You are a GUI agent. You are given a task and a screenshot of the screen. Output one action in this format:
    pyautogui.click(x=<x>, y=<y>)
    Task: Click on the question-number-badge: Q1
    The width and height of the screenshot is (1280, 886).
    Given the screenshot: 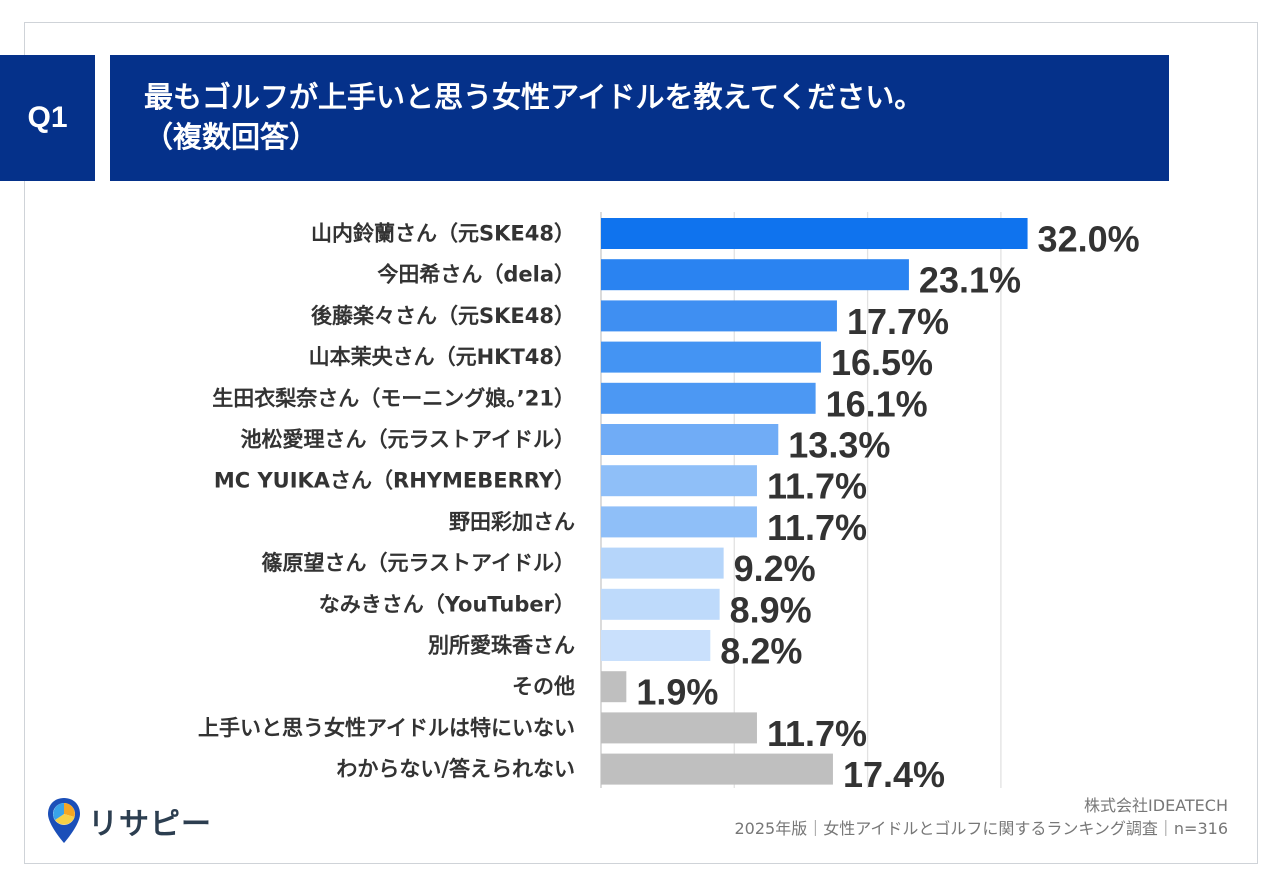 What is the action you would take?
    pyautogui.click(x=47, y=118)
    